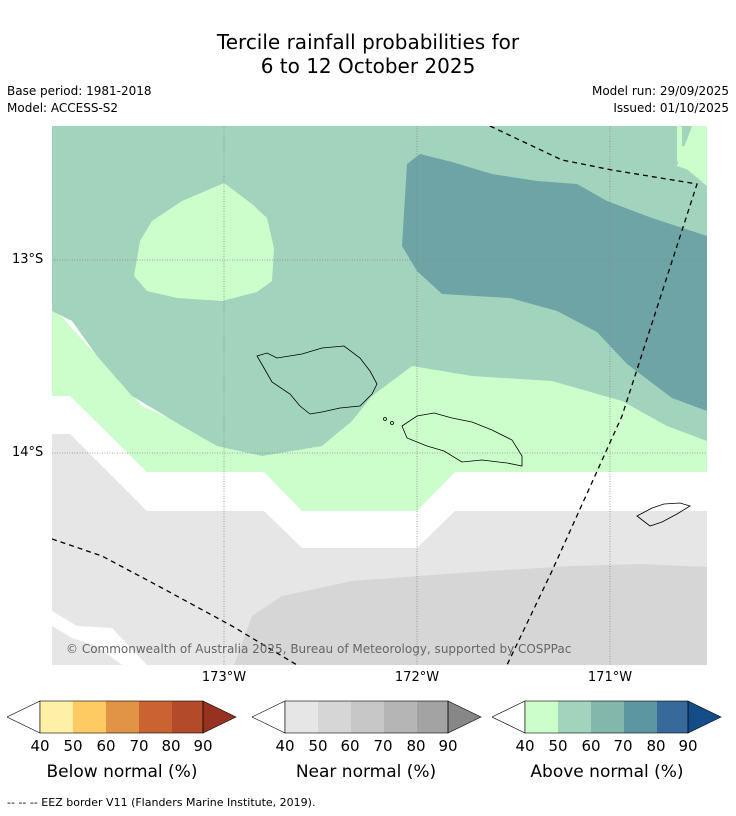 The image size is (736, 816). I want to click on above-tick-60: 60, so click(591, 746).